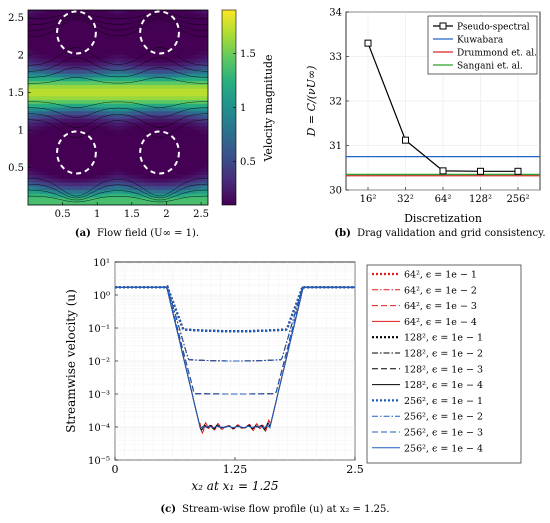 The width and height of the screenshot is (550, 523). Describe the element at coordinates (244, 108) in the screenshot. I see `colorbar-ticks: 0.511.5` at that location.